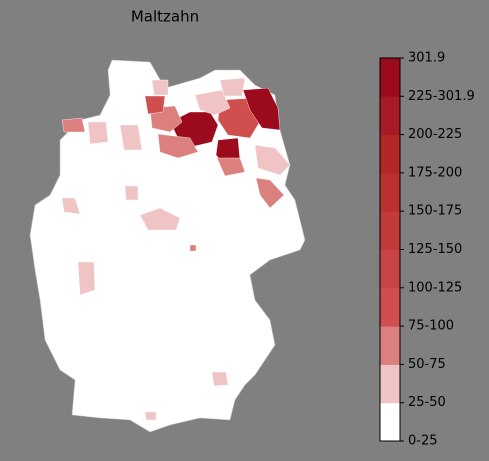  Describe the element at coordinates (423, 441) in the screenshot. I see `colorbar-tick-label: 0-25` at that location.